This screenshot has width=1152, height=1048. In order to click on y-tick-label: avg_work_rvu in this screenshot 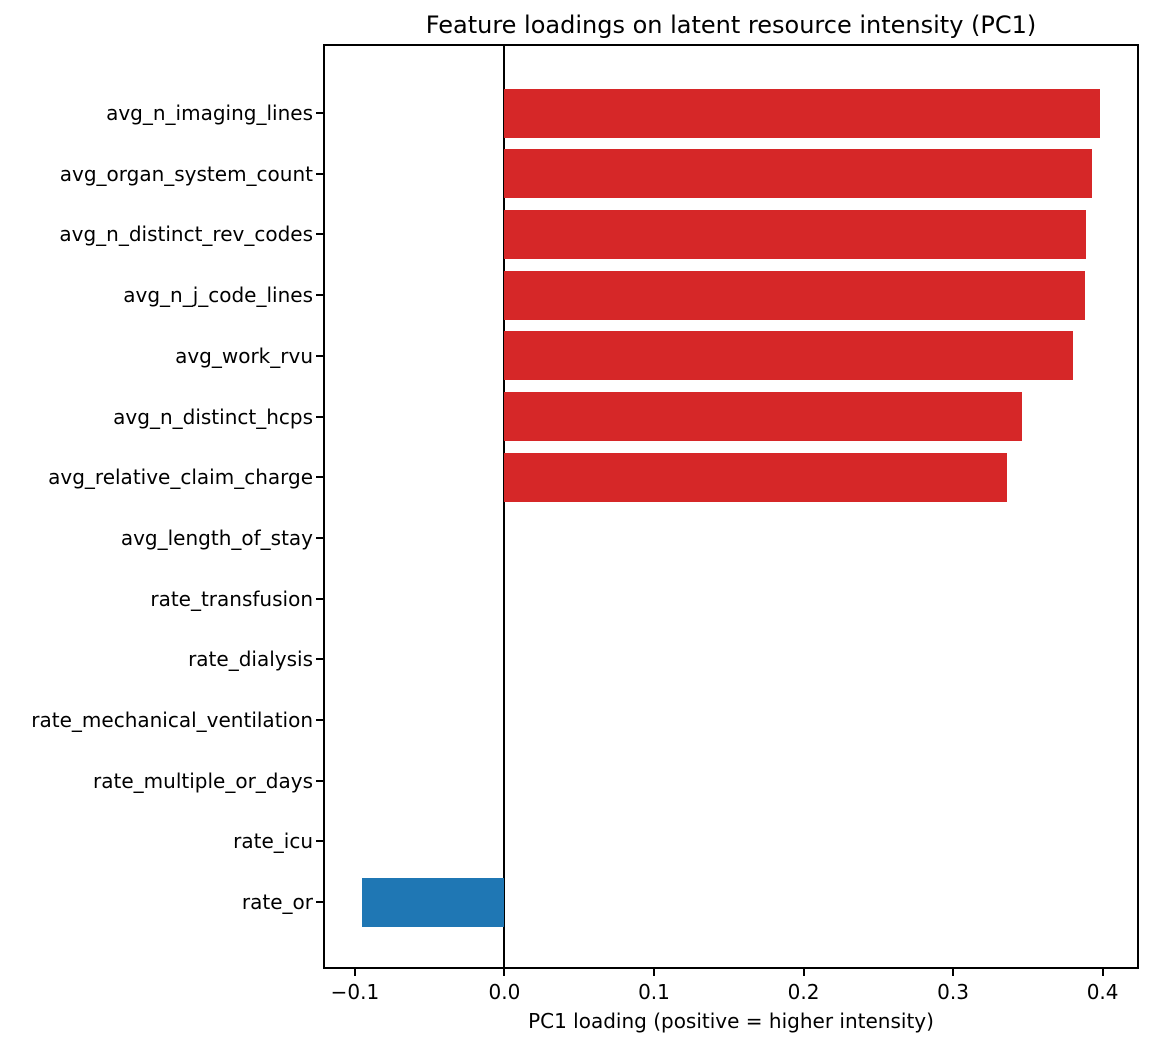, I will do `click(244, 355)`.